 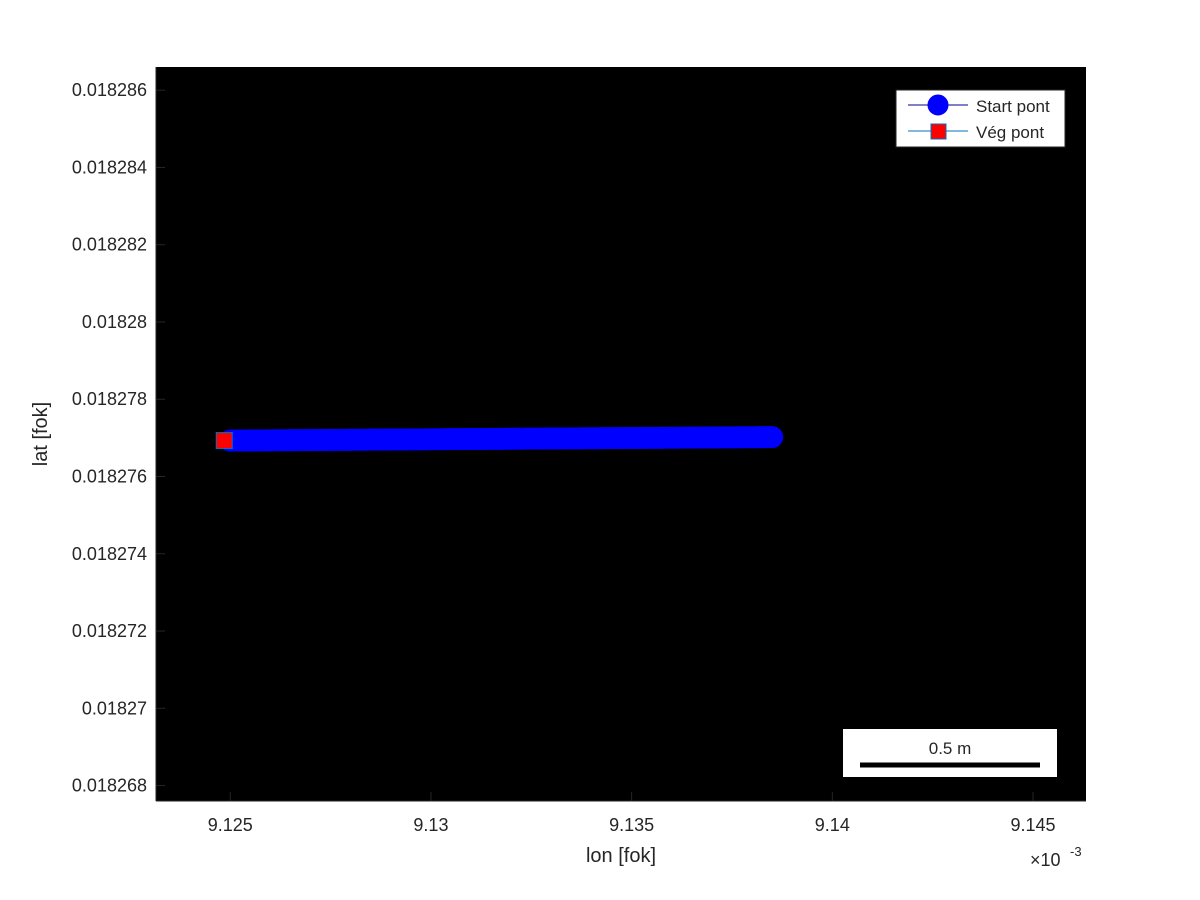 What do you see at coordinates (1076, 851) in the screenshot?
I see `x-exponent-power: -3` at bounding box center [1076, 851].